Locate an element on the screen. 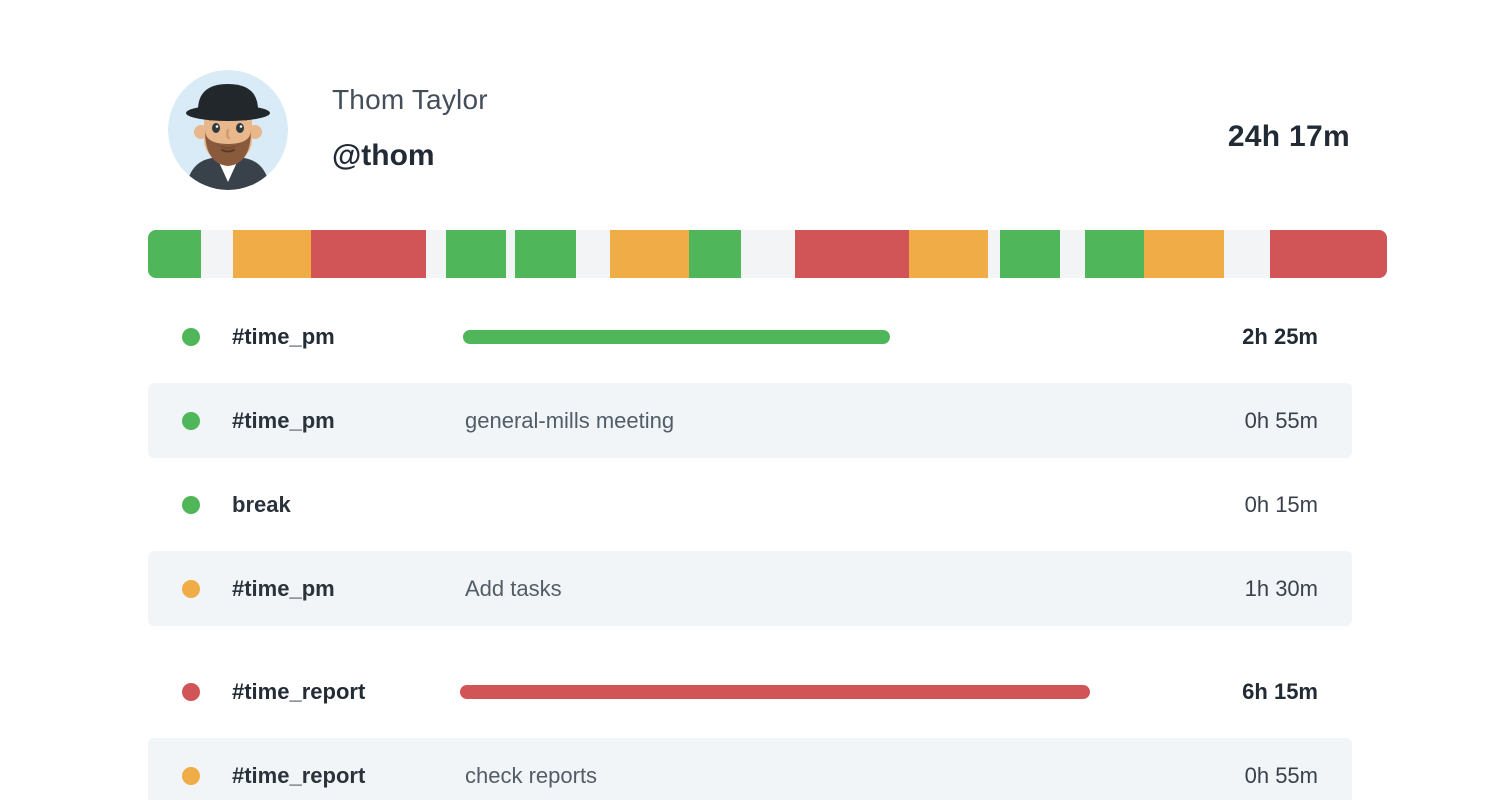 Image resolution: width=1500 pixels, height=800 pixels. duration-value: 2h 25m is located at coordinates (1280, 336).